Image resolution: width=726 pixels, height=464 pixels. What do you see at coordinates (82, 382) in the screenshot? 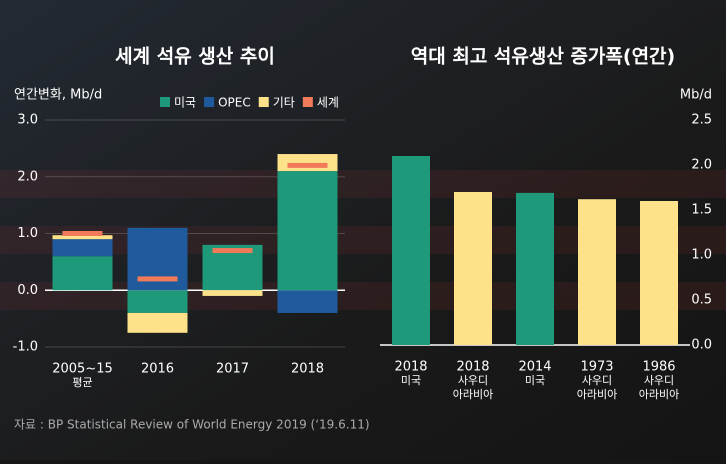
I see `x-tick-label: 평균` at bounding box center [82, 382].